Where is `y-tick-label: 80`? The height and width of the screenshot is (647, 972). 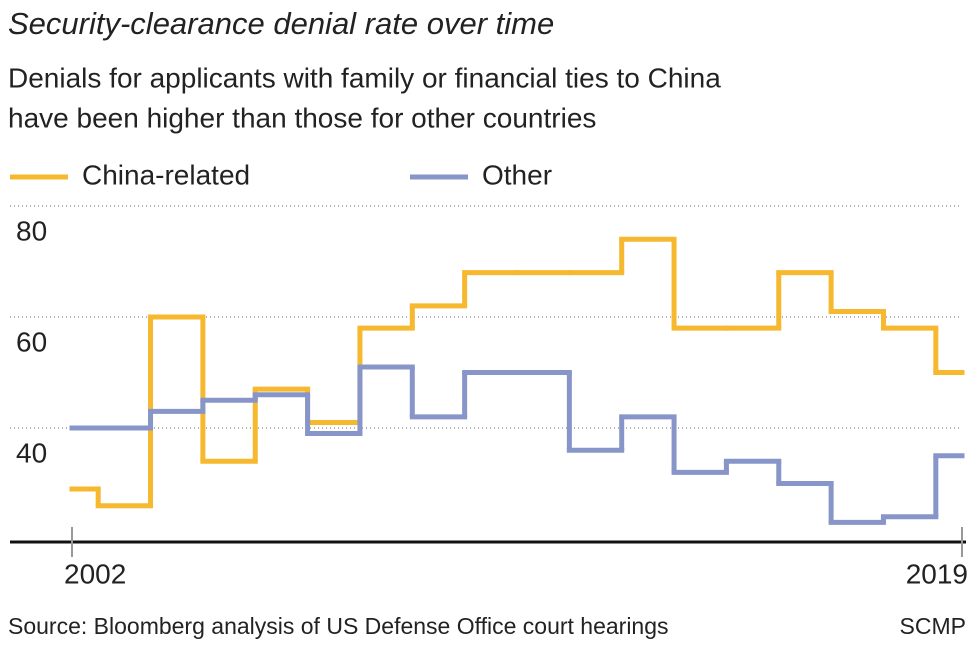
y-tick-label: 80 is located at coordinates (31, 230).